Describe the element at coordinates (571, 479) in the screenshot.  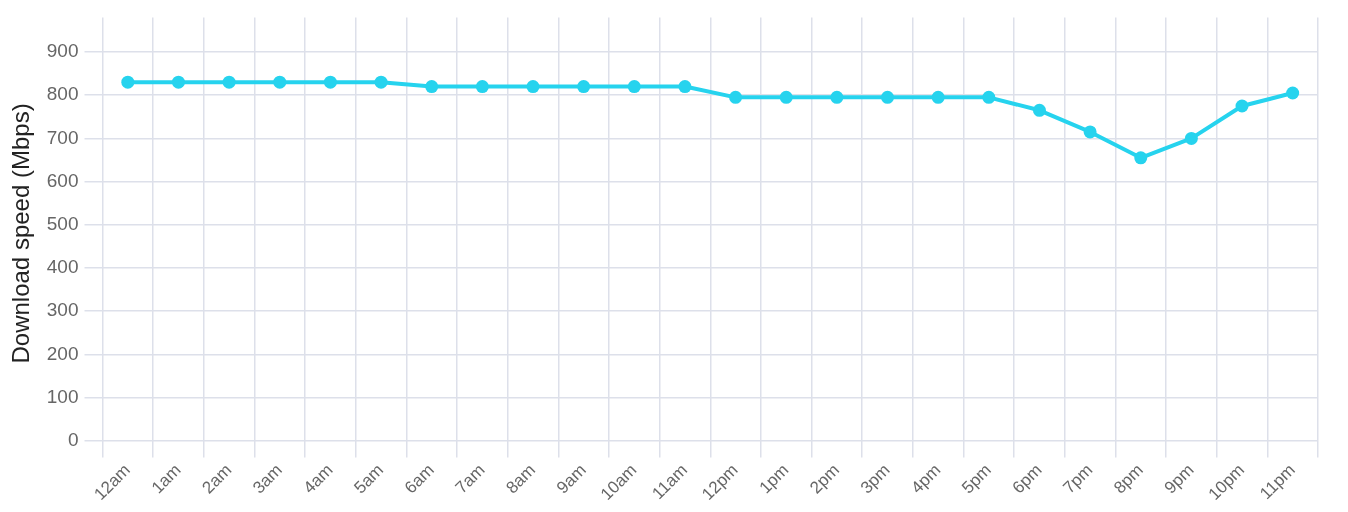
I see `x-tick-label: 9am` at that location.